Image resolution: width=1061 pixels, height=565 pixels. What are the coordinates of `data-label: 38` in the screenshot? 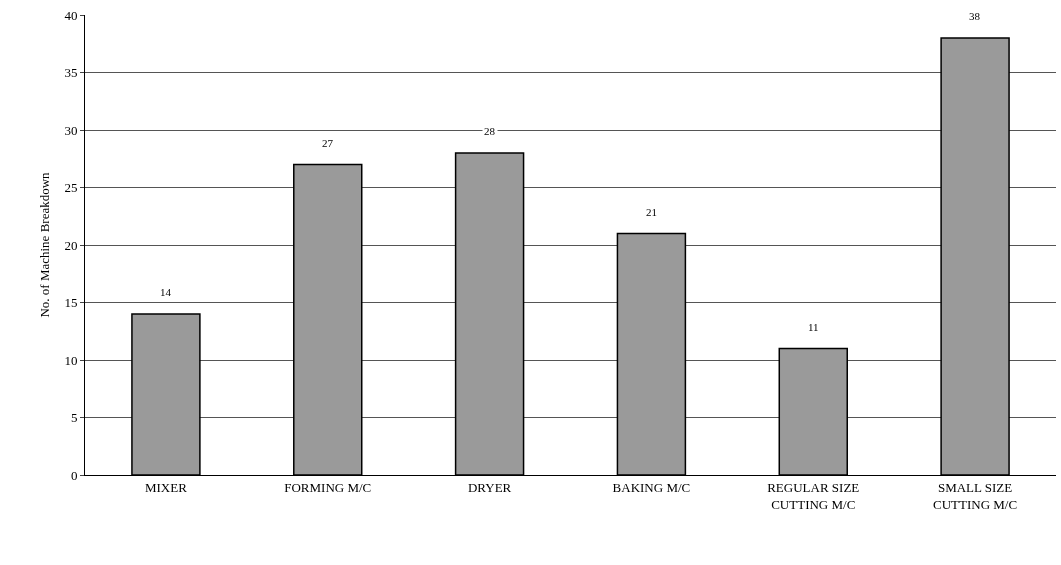 It's located at (975, 16).